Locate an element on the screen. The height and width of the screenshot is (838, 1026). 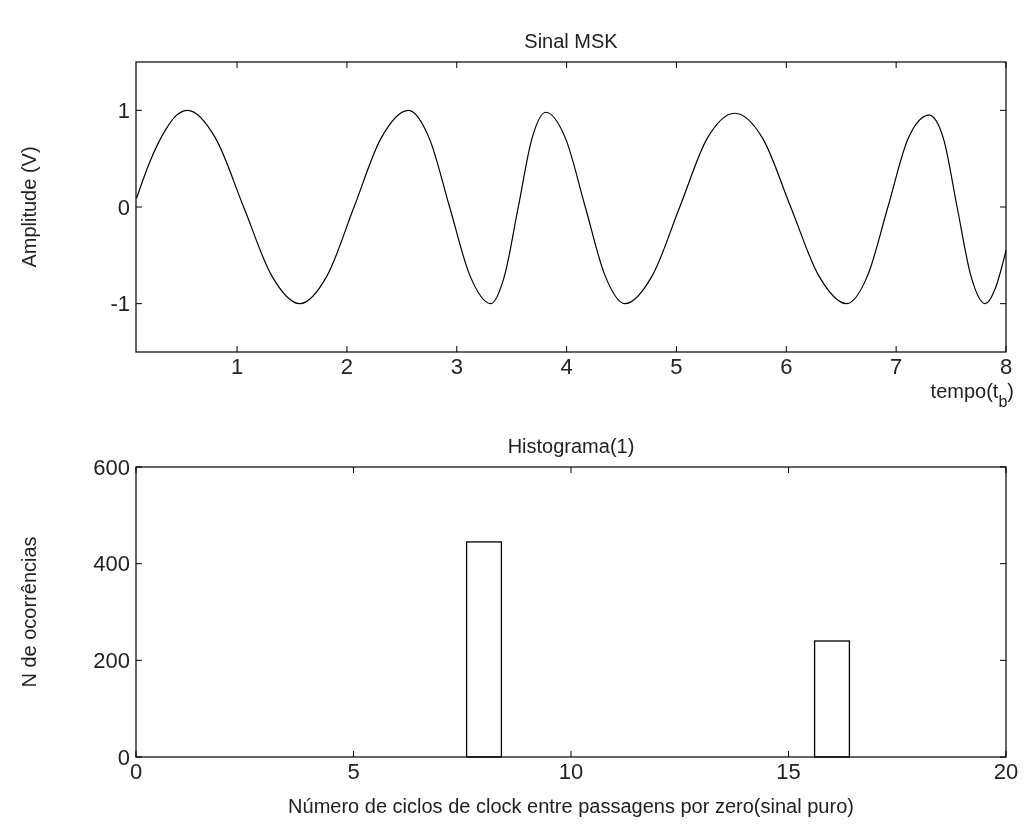
x-tick-label: 15 is located at coordinates (788, 771).